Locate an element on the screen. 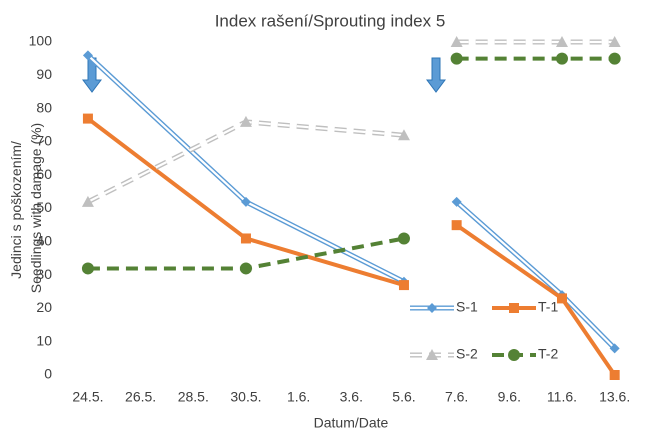  legend-item: S-1 is located at coordinates (444, 307).